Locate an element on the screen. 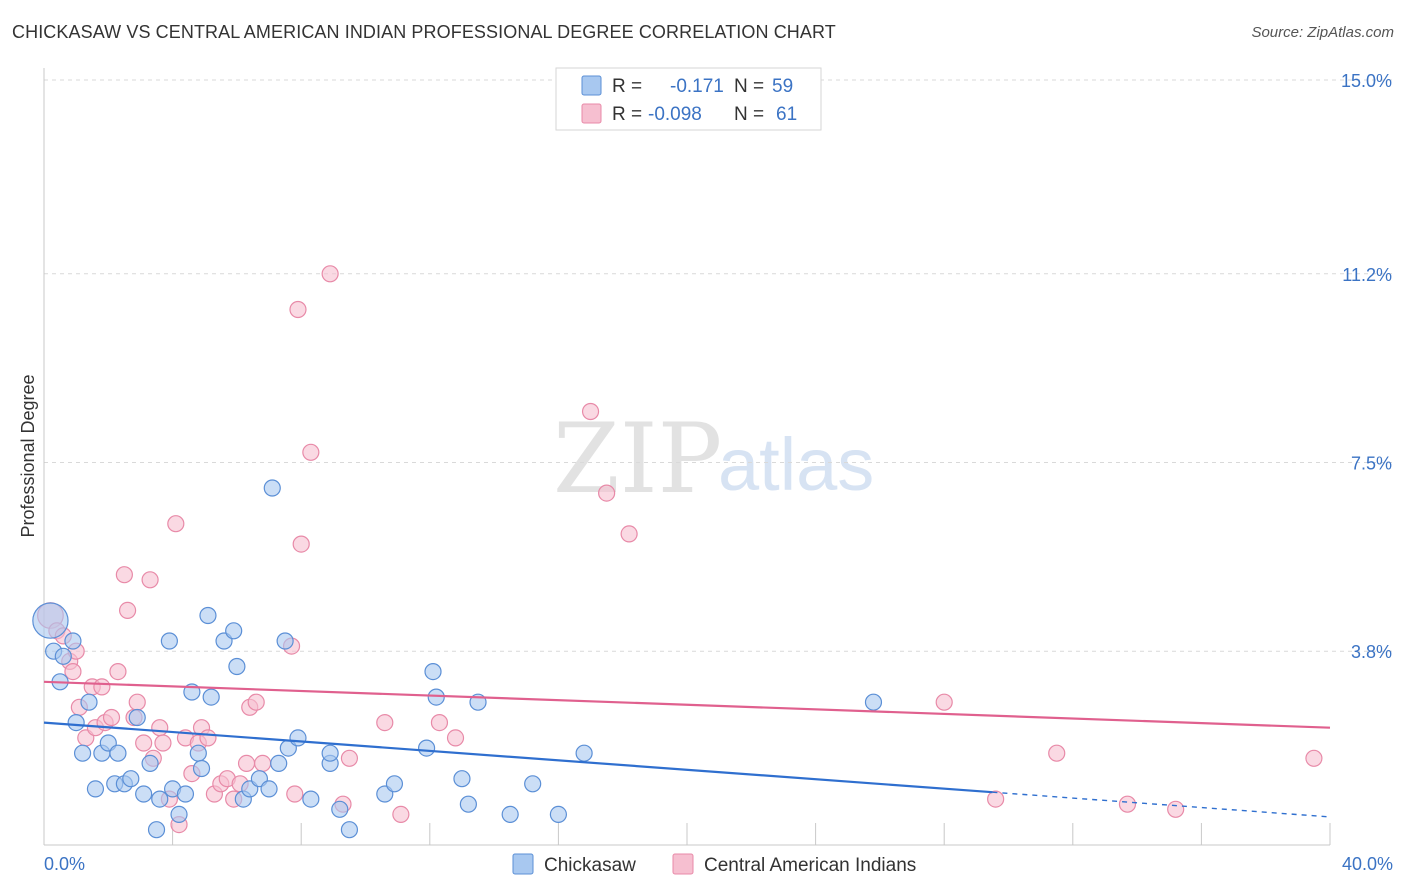 This screenshot has height=892, width=1406. legend-swatch-central-american-indians is located at coordinates (591, 113).